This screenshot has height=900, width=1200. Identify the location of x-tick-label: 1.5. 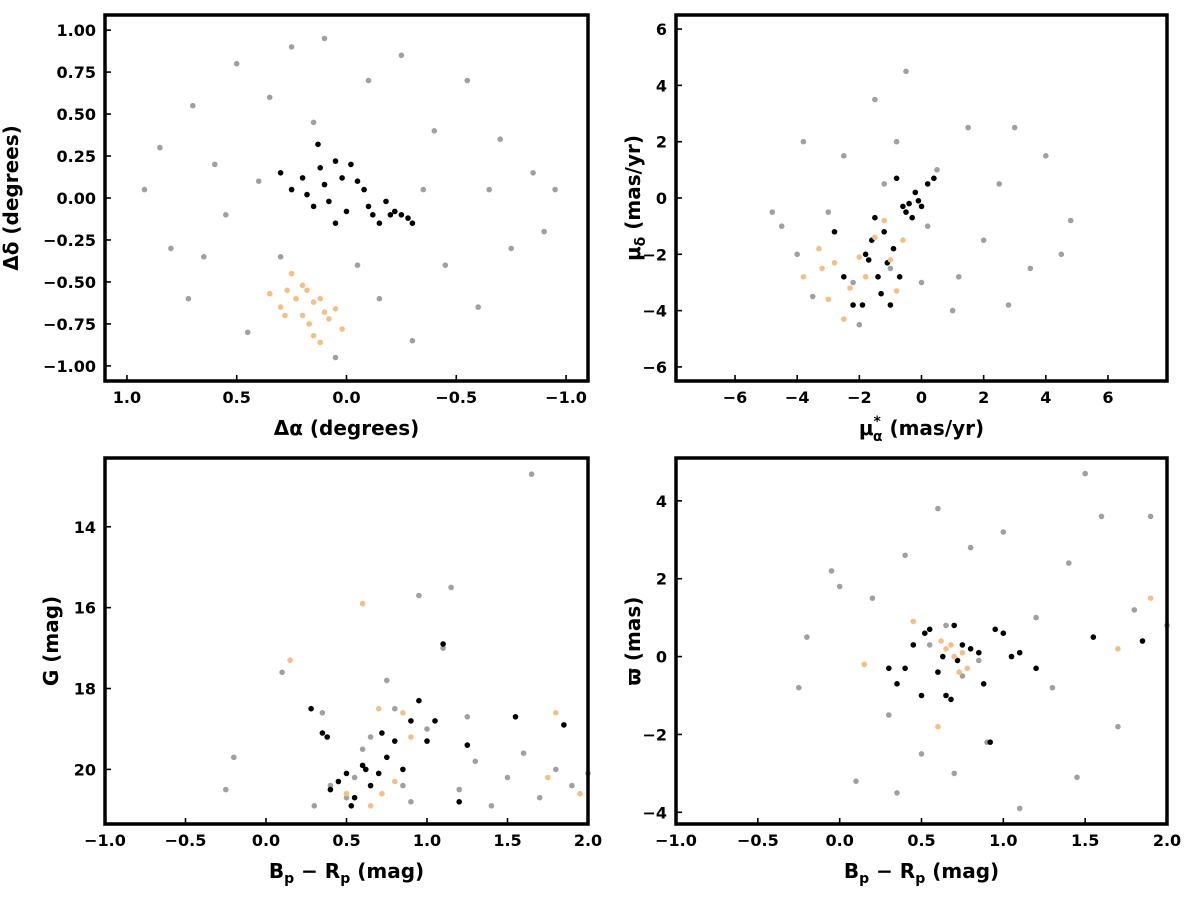
(1085, 840).